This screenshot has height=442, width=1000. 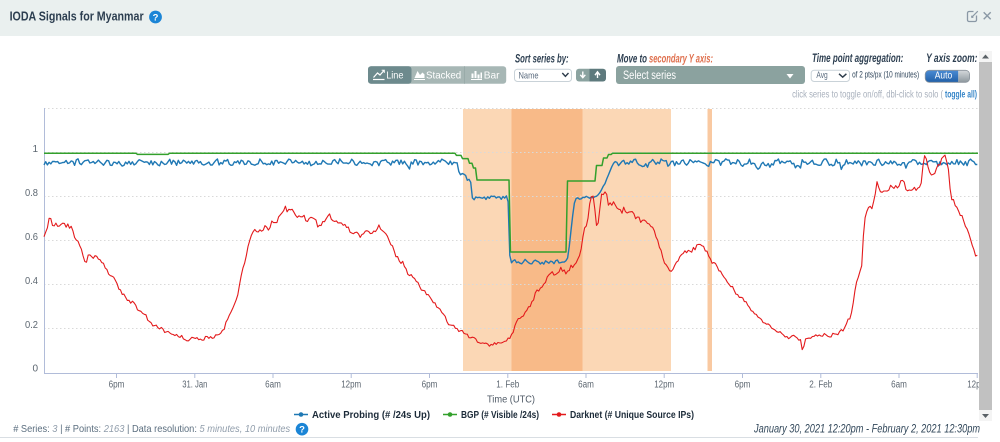 I want to click on svg-text: Line, so click(x=394, y=76).